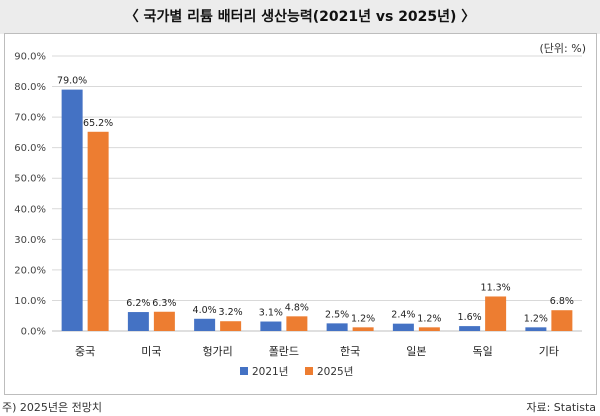 This screenshot has width=600, height=416. Describe the element at coordinates (284, 351) in the screenshot. I see `category-label: 폴란드` at that location.